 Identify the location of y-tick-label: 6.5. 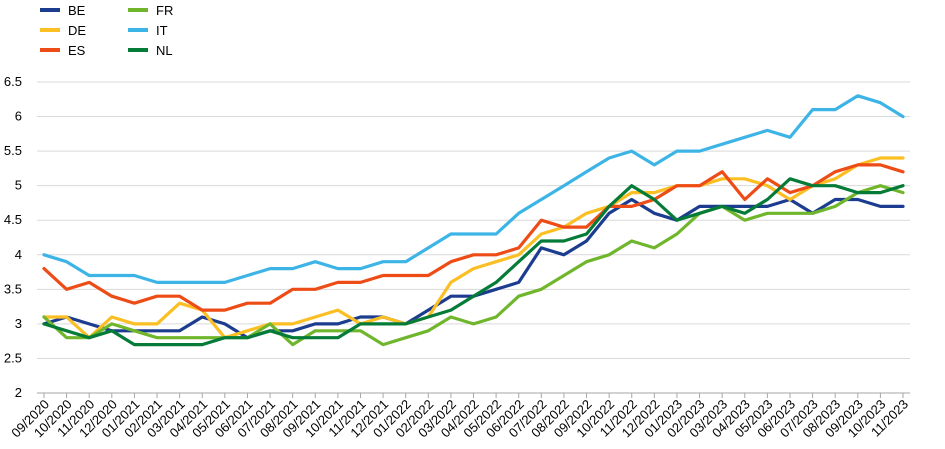
(13, 81).